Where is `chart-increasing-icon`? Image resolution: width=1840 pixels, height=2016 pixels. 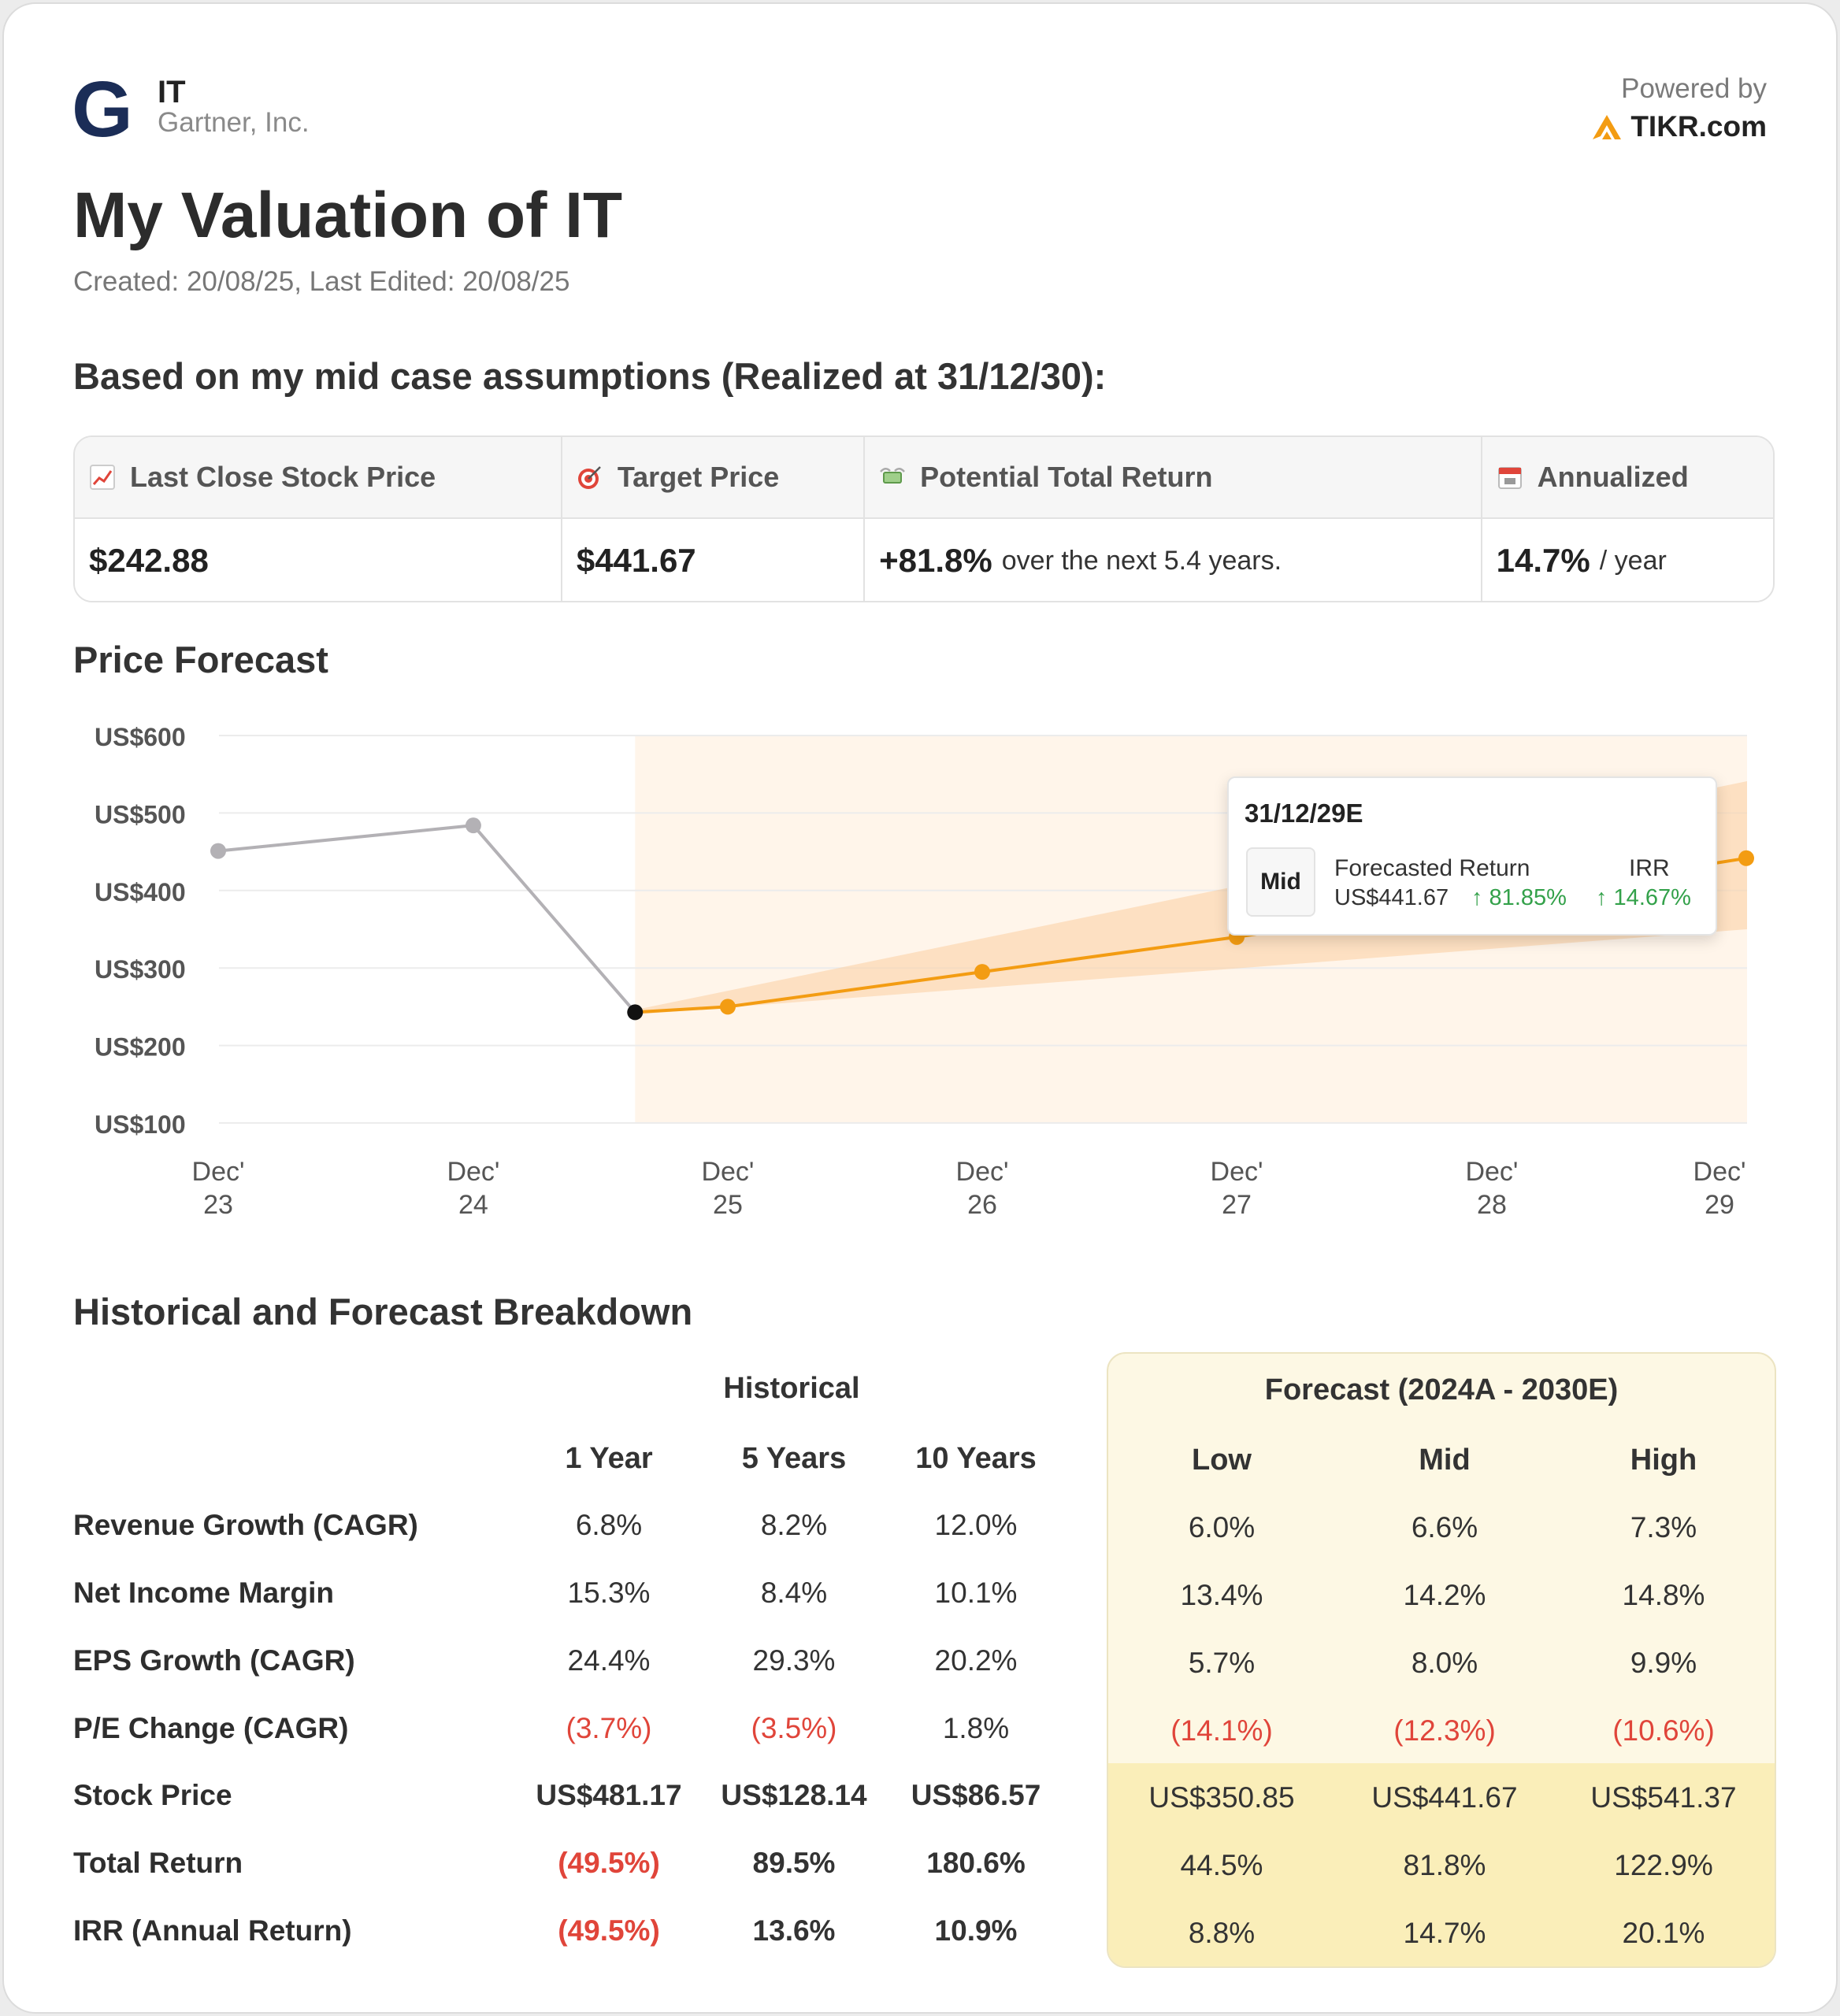 chart-increasing-icon is located at coordinates (102, 477).